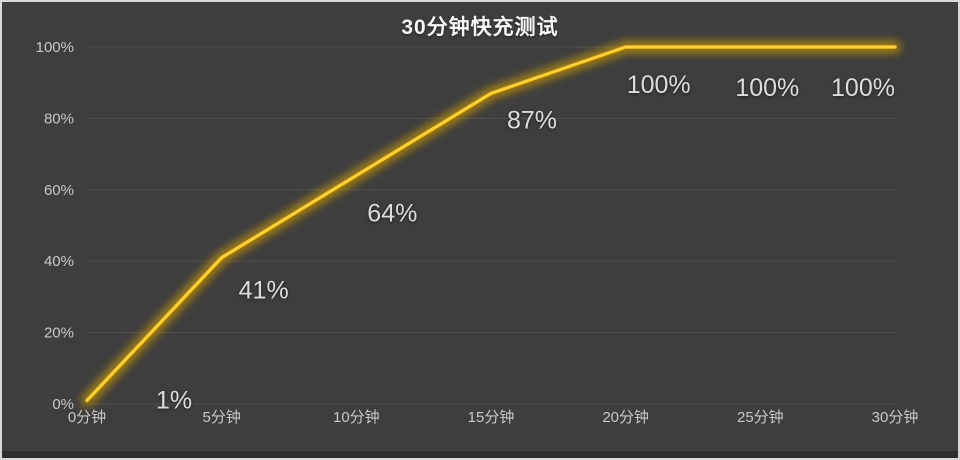  Describe the element at coordinates (264, 291) in the screenshot. I see `data-label: 41%` at that location.